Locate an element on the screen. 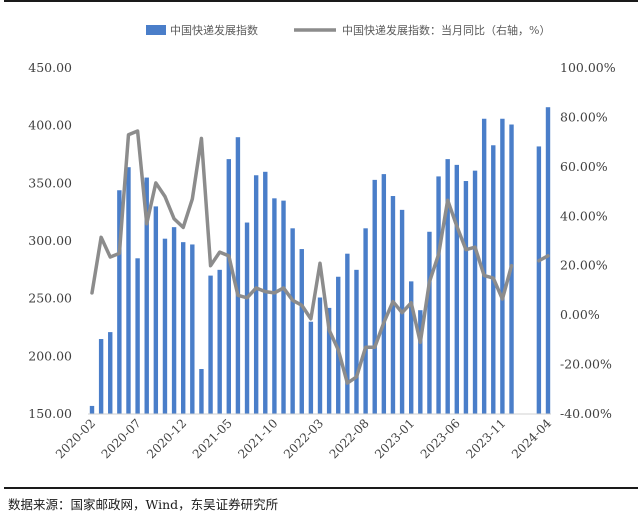 The width and height of the screenshot is (643, 517). top-rule is located at coordinates (321, 1).